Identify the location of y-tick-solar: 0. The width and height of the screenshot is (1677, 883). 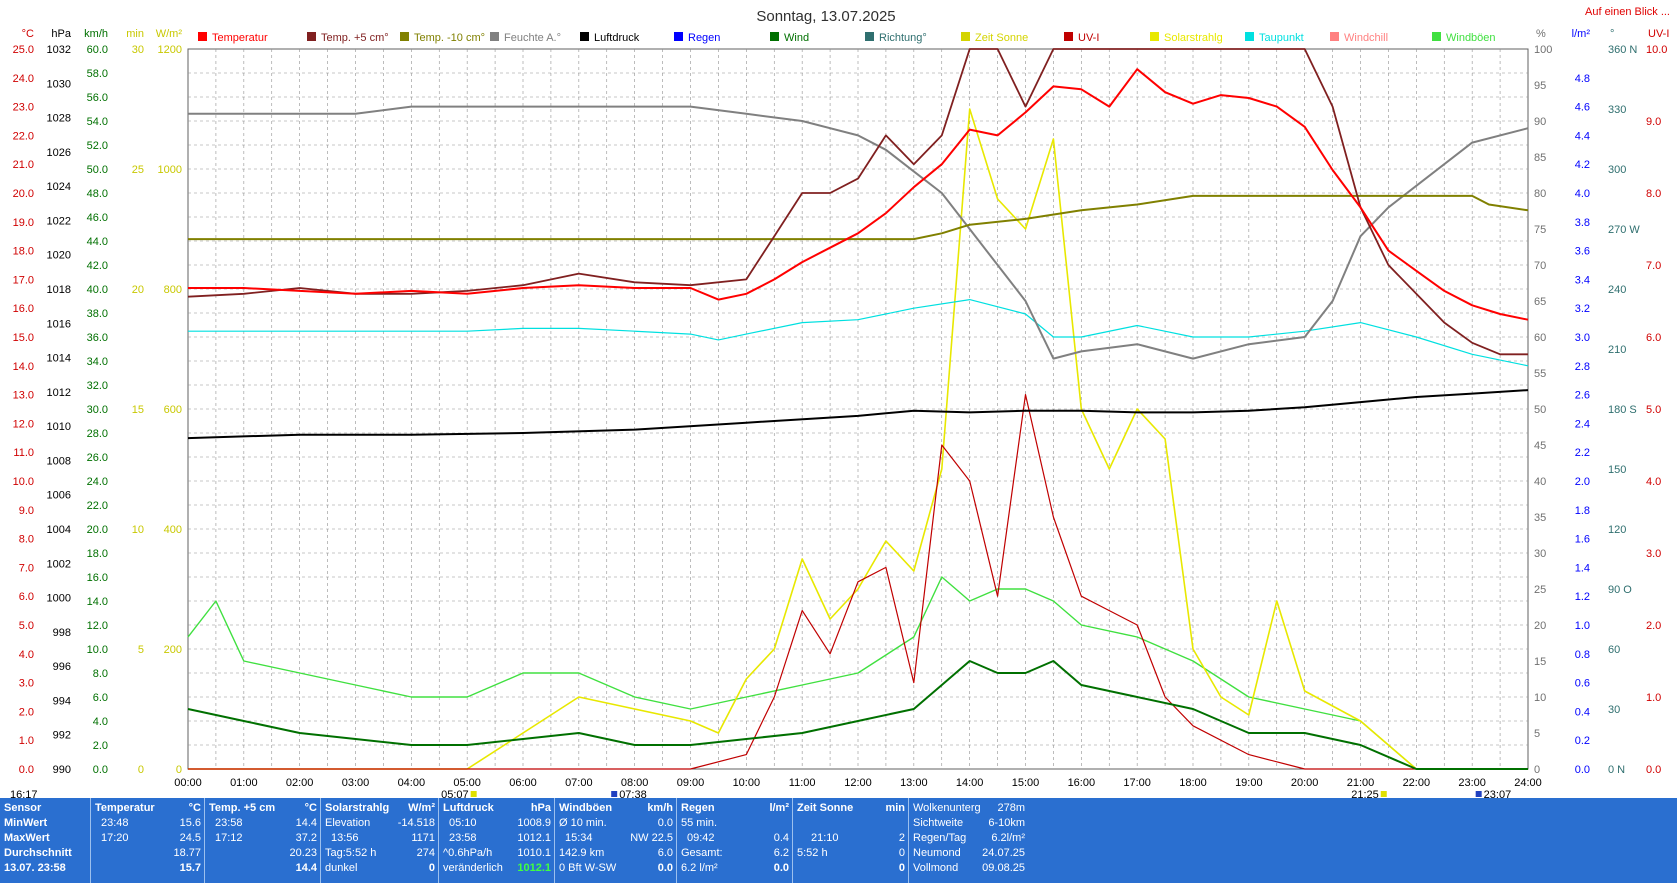
(179, 770).